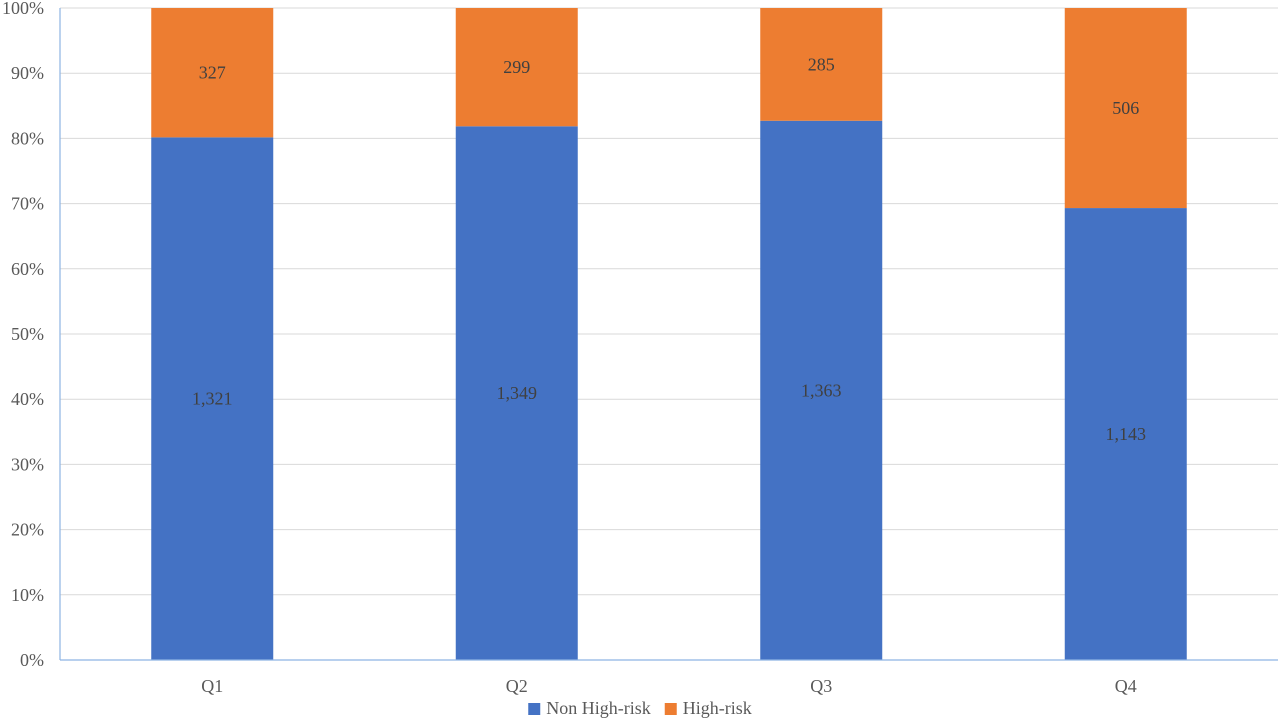  What do you see at coordinates (717, 708) in the screenshot?
I see `legend-label: High-risk` at bounding box center [717, 708].